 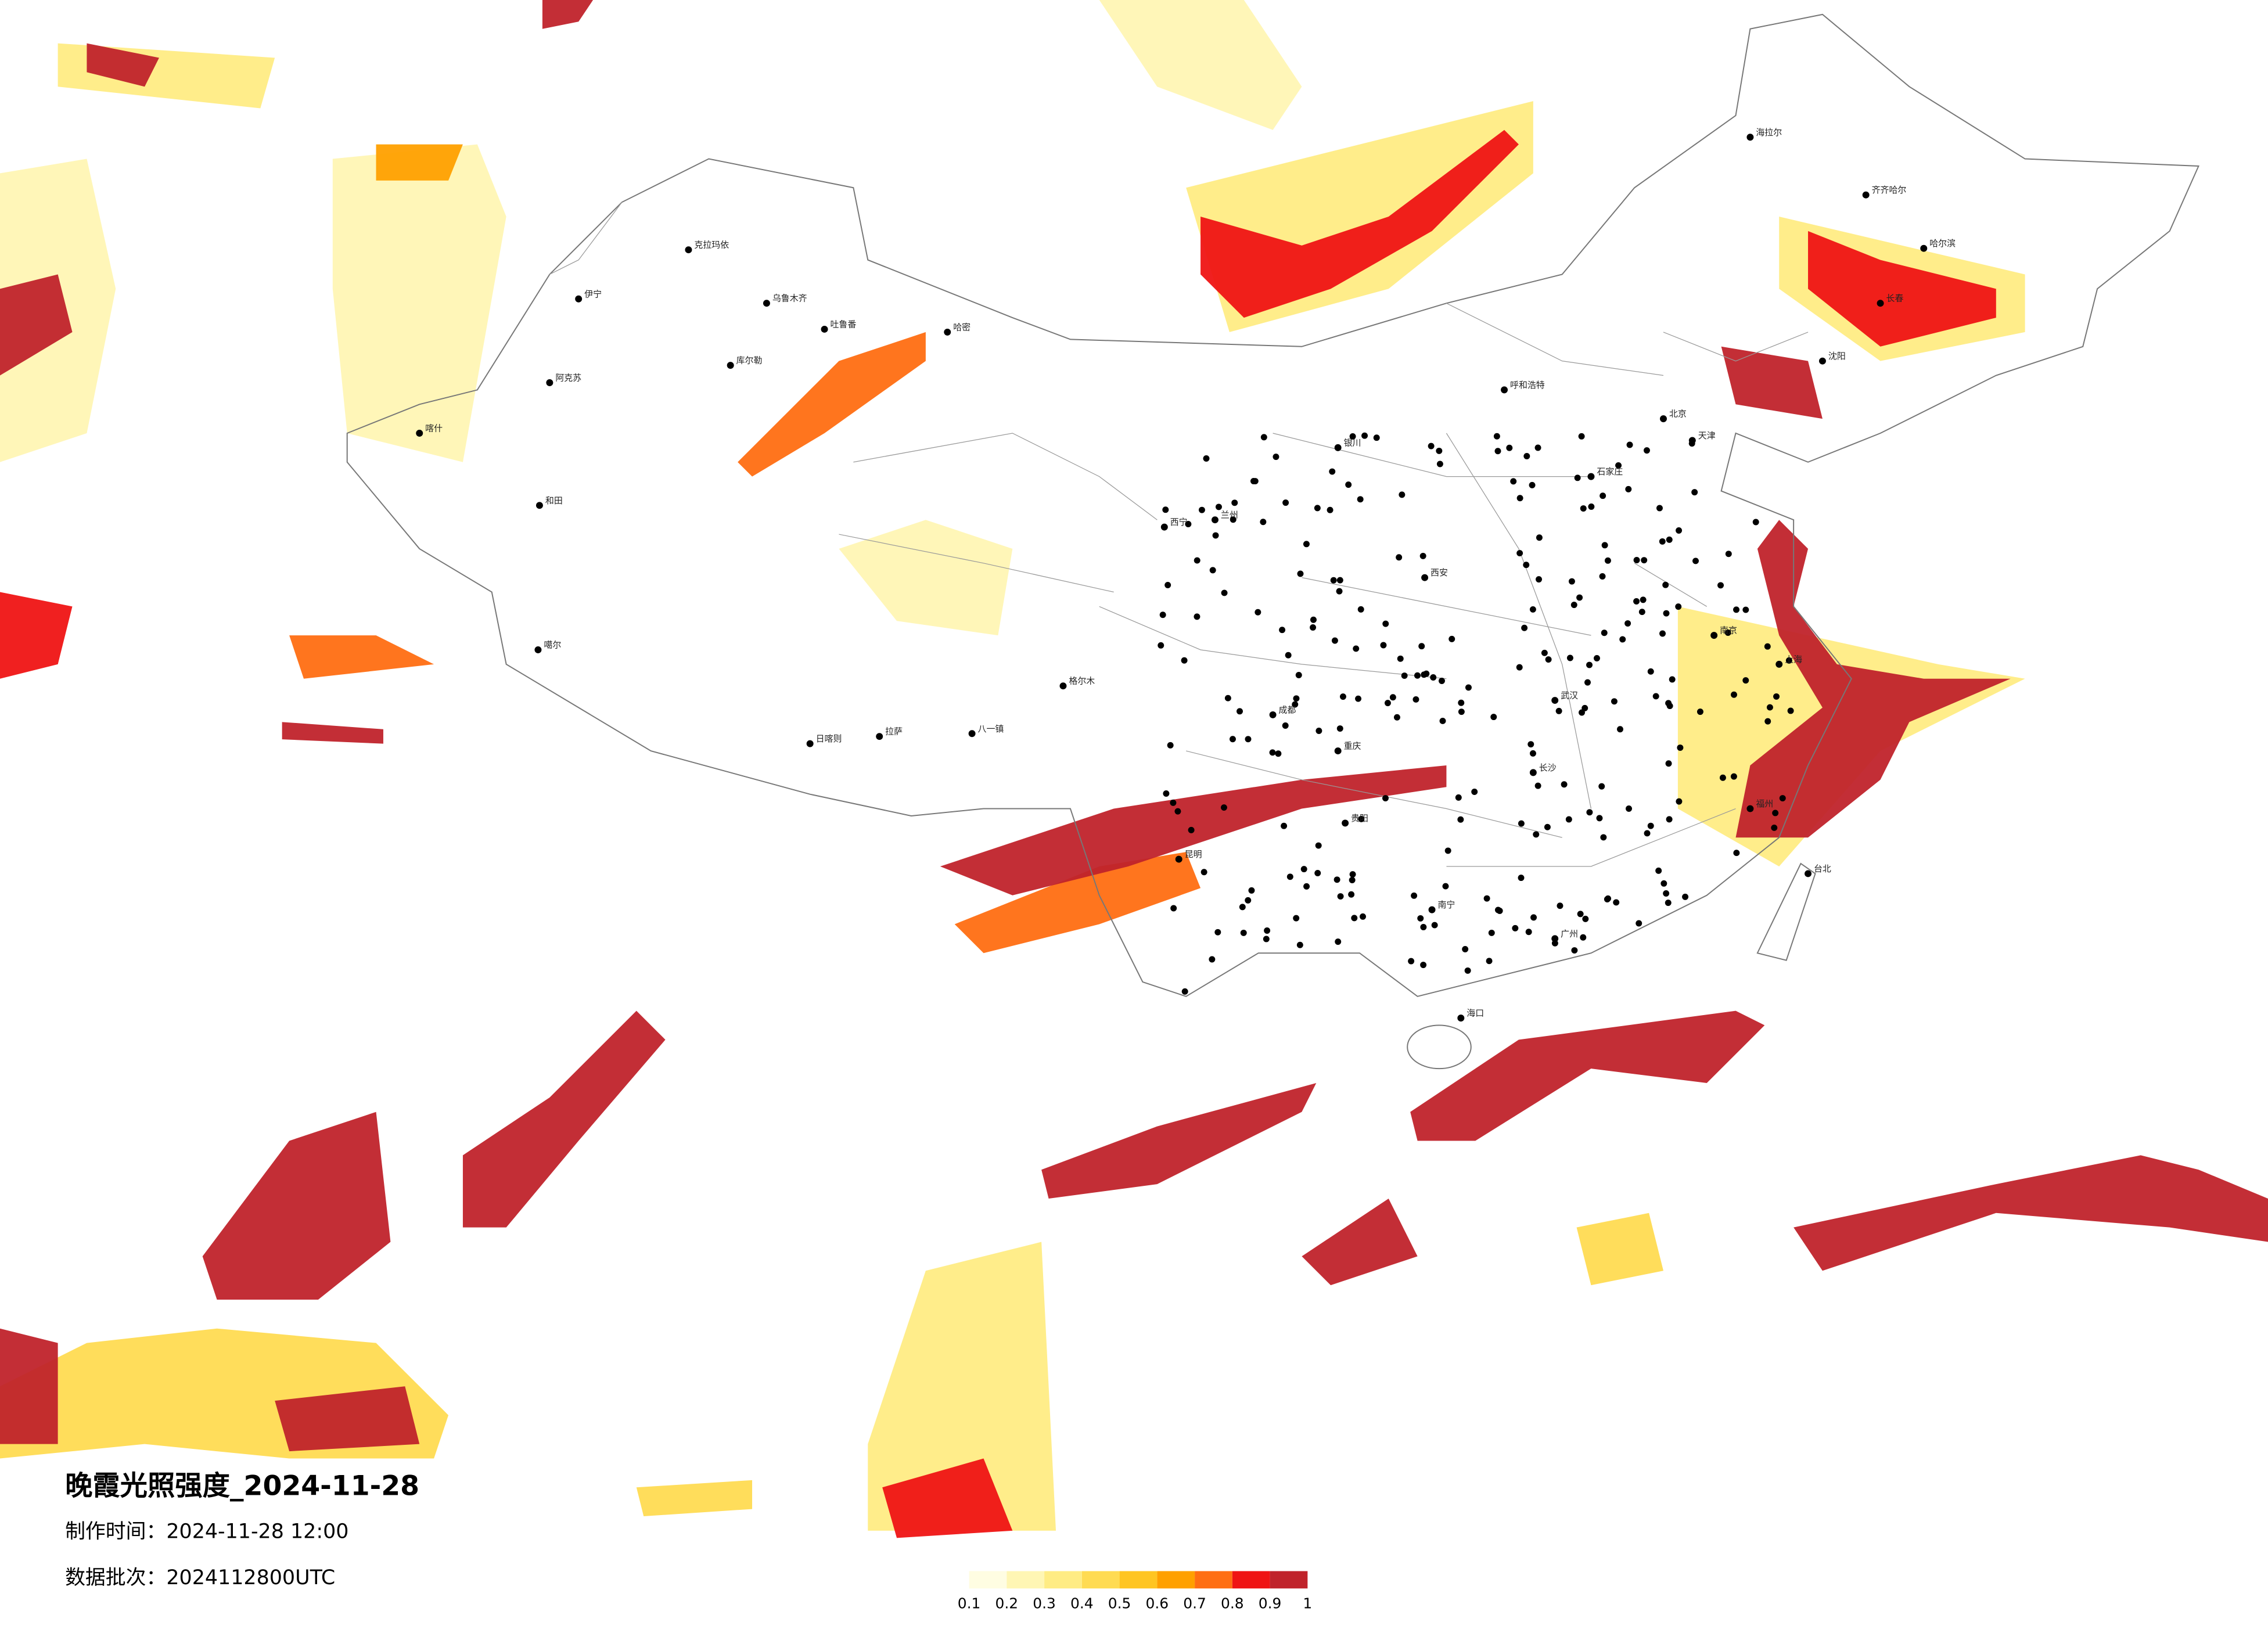 I want to click on map-title: 晚霞光照强度_2024-11-28, so click(x=242, y=1486).